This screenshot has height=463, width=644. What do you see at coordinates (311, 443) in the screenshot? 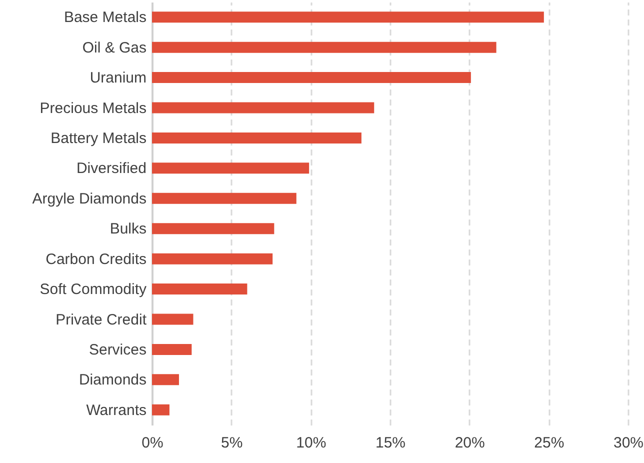
I see `x-tick-label: 10%` at bounding box center [311, 443].